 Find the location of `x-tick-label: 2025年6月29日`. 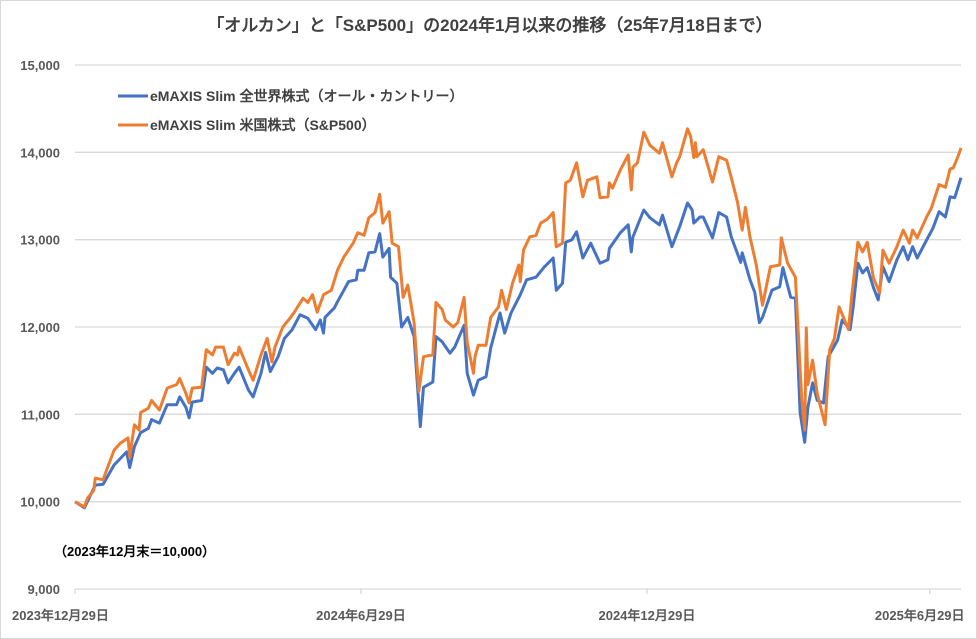

x-tick-label: 2025年6月29日 is located at coordinates (920, 615).